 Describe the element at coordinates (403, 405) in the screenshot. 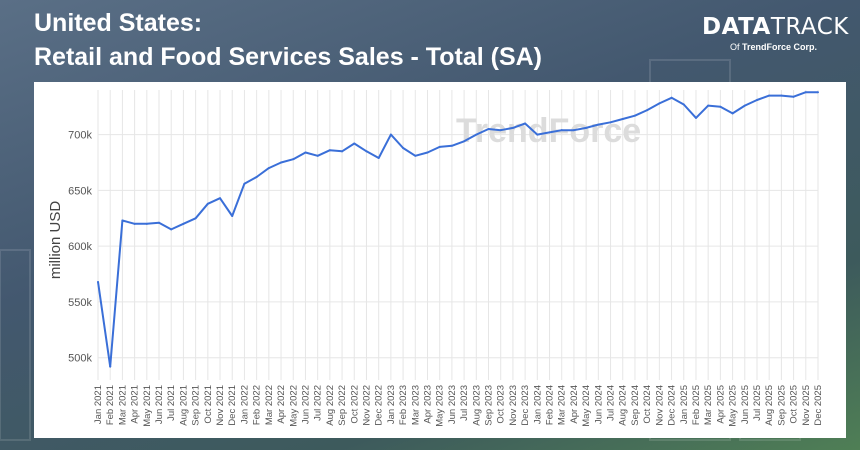

I see `x-tick-label: Feb 2023` at that location.